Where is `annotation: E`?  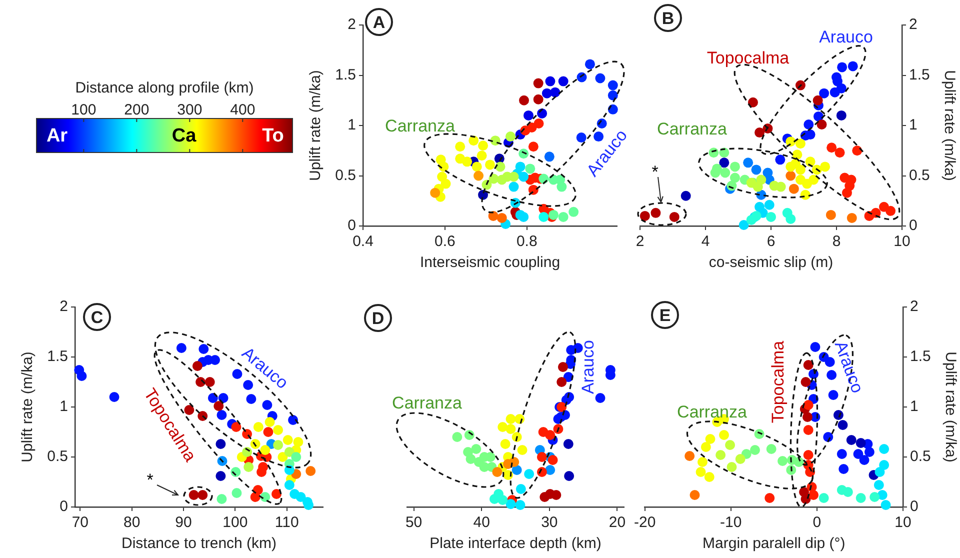
annotation: E is located at coordinates (665, 315).